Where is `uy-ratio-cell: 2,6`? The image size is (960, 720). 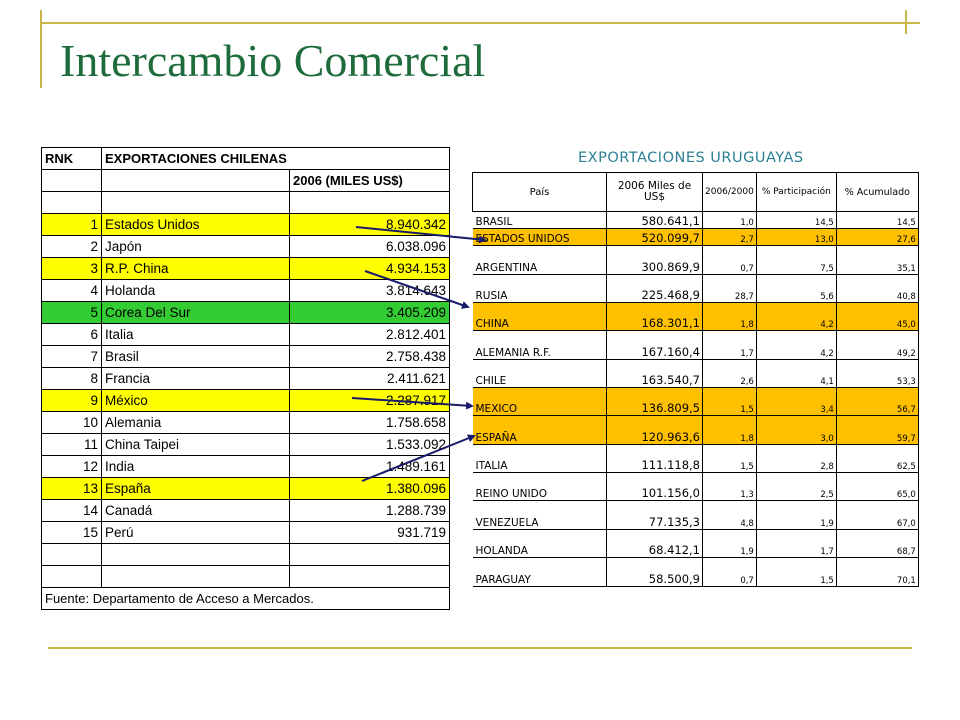
uy-ratio-cell: 2,6 is located at coordinates (729, 373).